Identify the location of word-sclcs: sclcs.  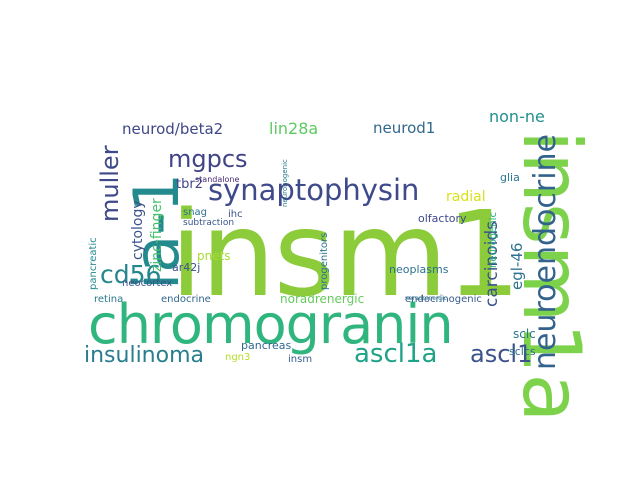
(522, 351).